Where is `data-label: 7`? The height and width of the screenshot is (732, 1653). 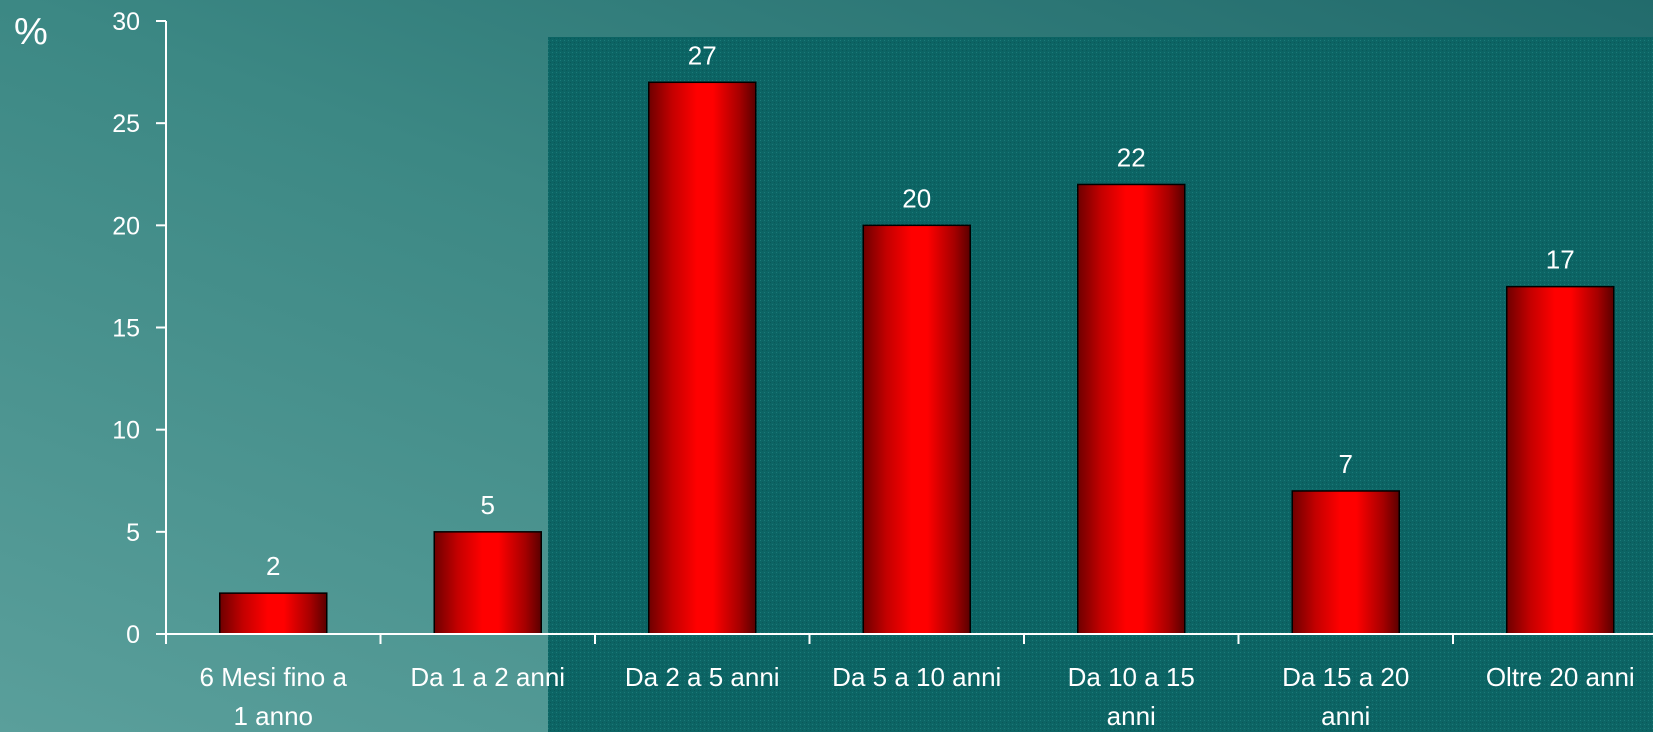
data-label: 7 is located at coordinates (1346, 464).